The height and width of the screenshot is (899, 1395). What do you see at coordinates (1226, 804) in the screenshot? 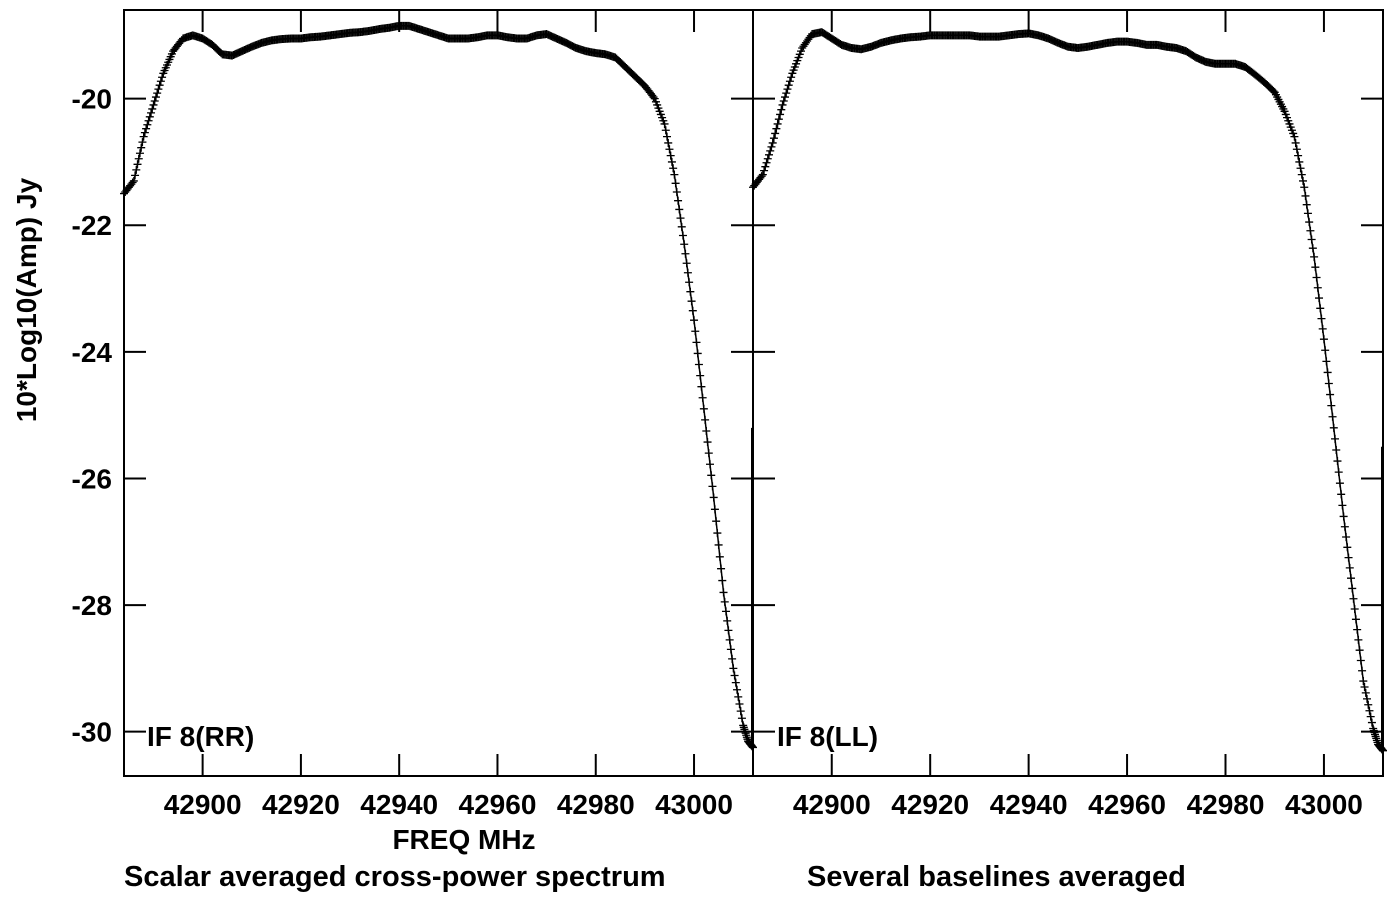
I see `x-tick-label-1-4: 42980` at bounding box center [1226, 804].